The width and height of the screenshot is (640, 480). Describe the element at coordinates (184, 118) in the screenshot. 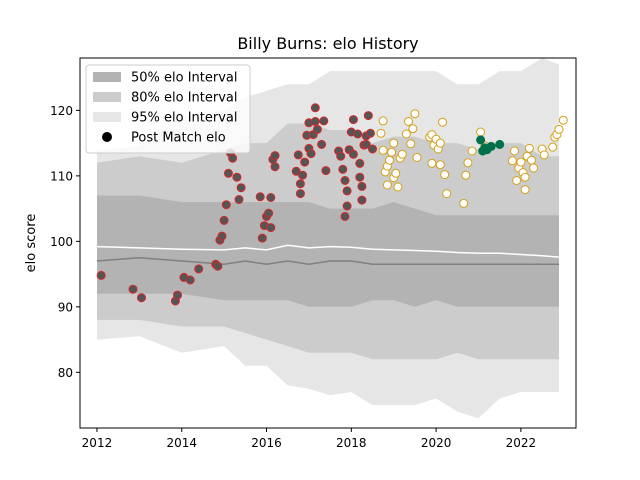

I see `legend-label: 95% elo Interval` at that location.